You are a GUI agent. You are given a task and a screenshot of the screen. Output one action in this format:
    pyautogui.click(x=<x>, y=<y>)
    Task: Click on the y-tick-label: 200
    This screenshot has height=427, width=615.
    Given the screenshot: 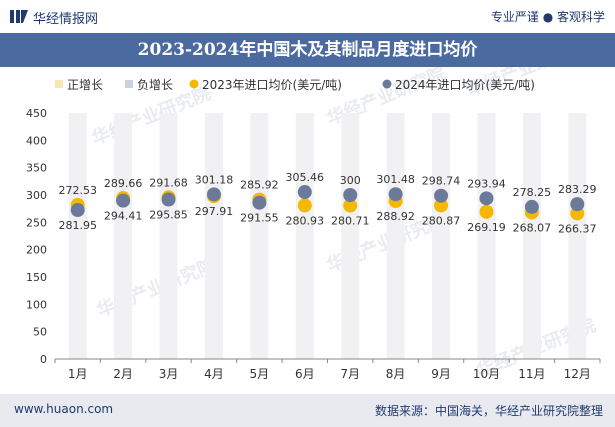 What is the action you would take?
    pyautogui.click(x=36, y=250)
    